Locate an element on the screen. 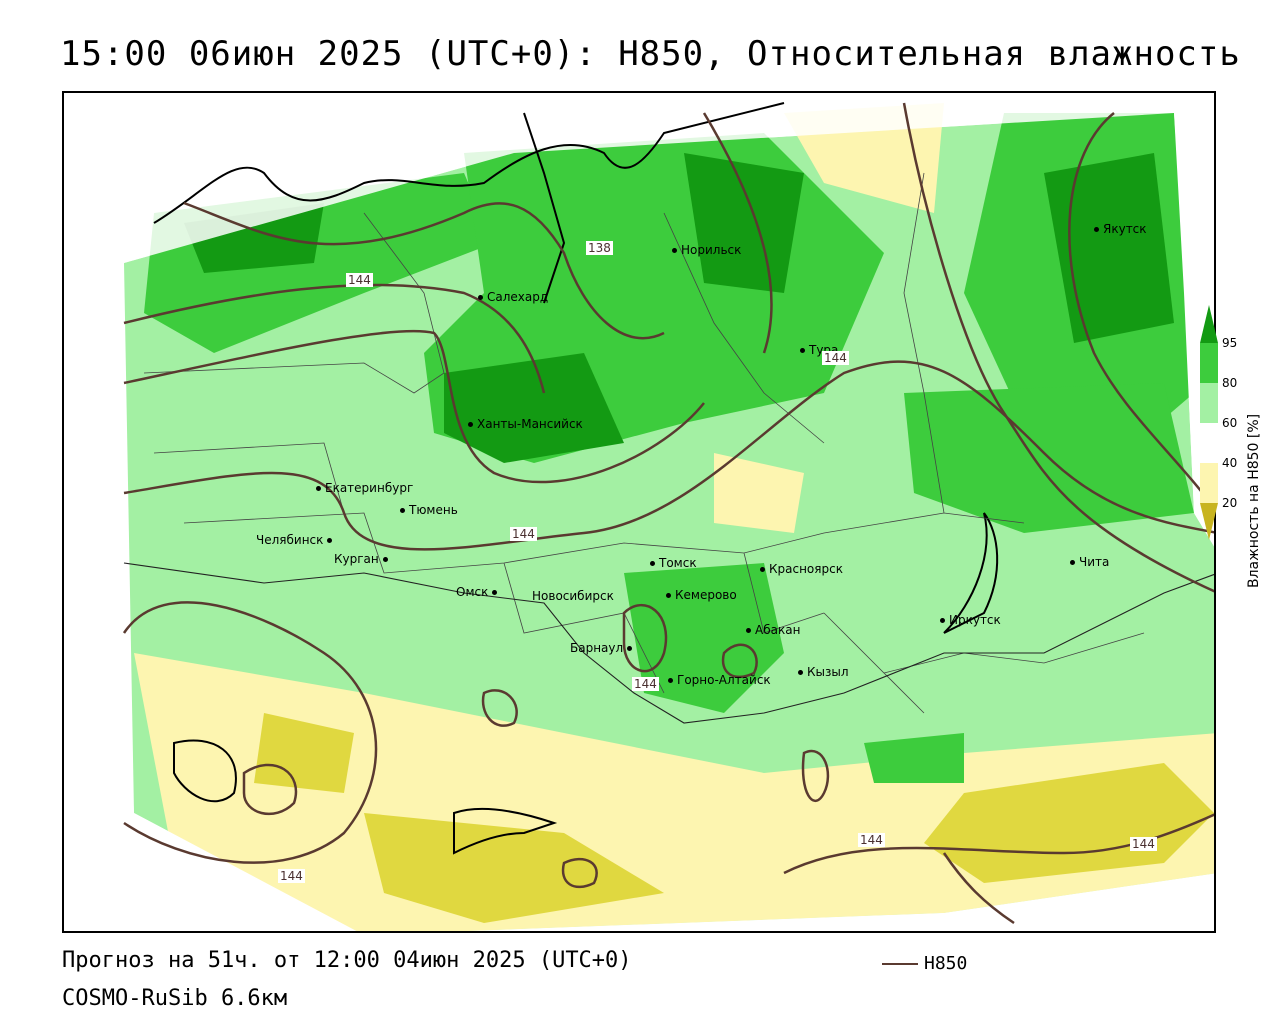 The height and width of the screenshot is (1024, 1280). city-label: Кызыл is located at coordinates (823, 672).